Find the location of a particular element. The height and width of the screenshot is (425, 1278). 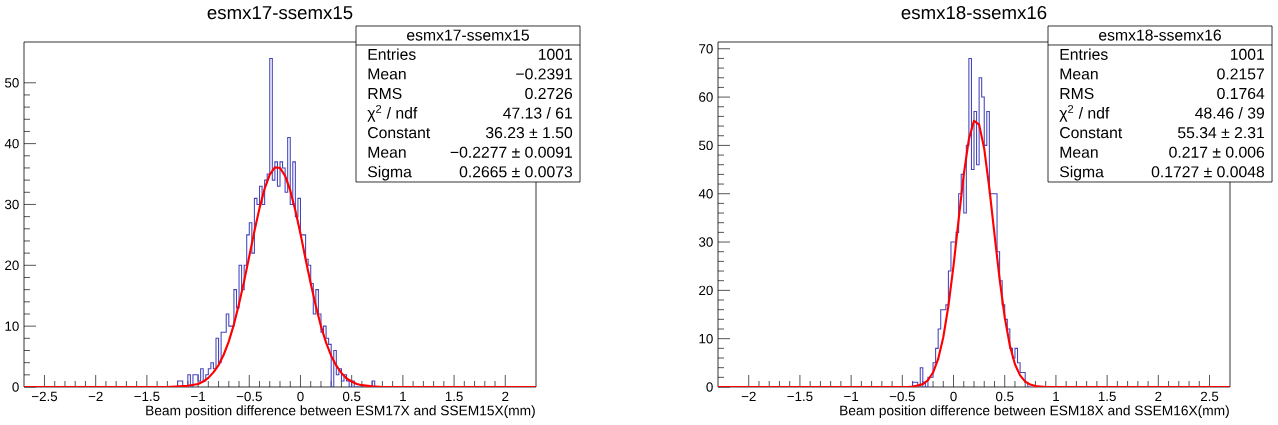

y-tick-label: 60 is located at coordinates (706, 97).